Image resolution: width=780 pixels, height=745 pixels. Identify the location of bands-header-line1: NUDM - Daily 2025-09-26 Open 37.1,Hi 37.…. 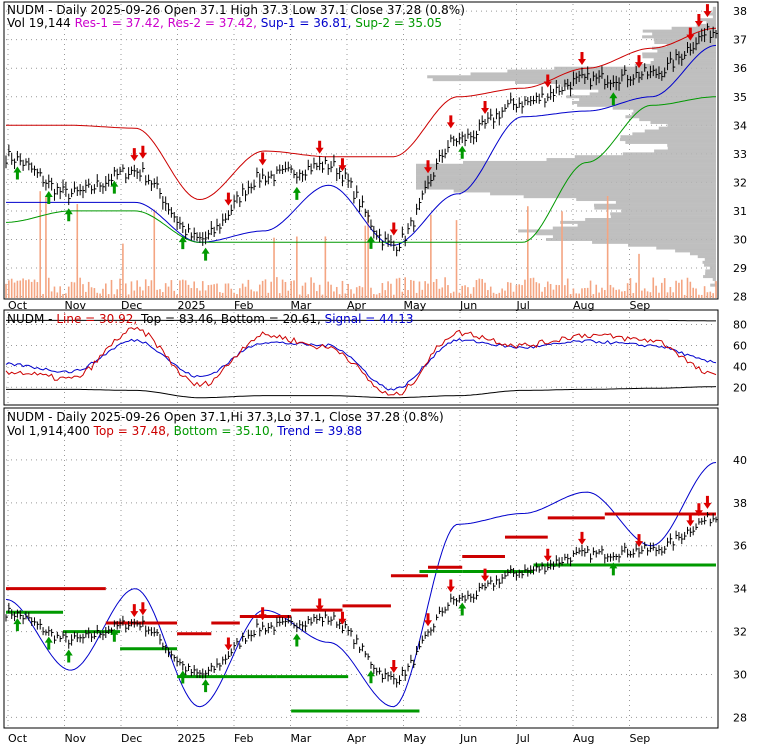
(225, 417).